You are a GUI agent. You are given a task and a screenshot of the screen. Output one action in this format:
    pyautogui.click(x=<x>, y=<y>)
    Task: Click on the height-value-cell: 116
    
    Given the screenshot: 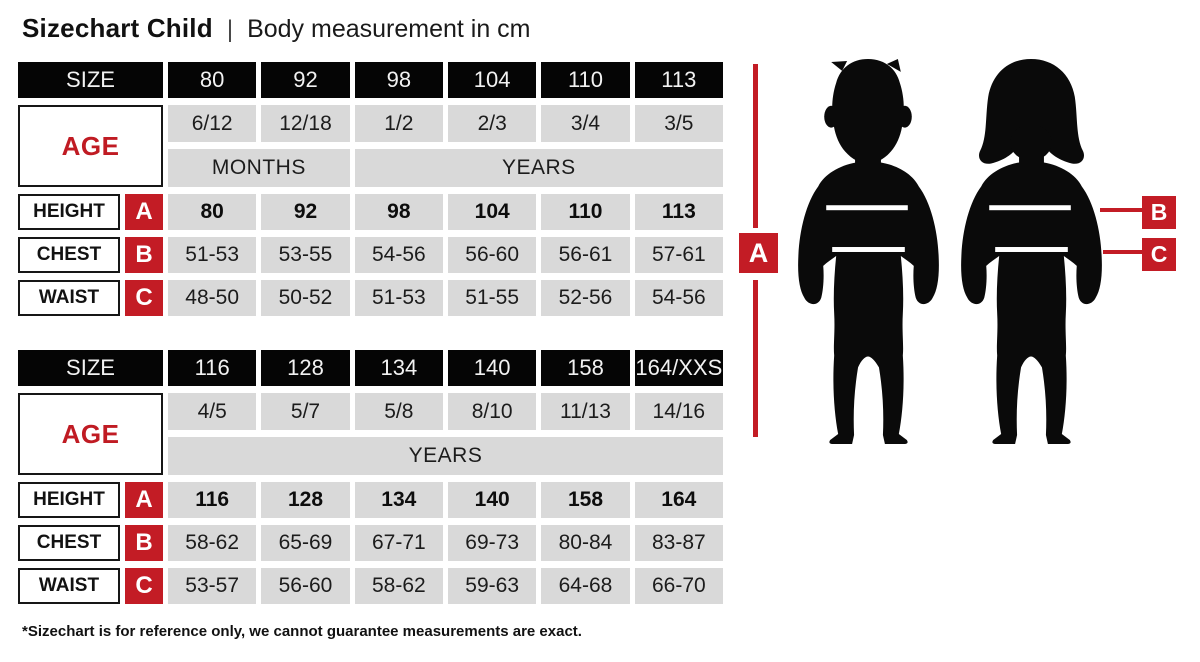 What is the action you would take?
    pyautogui.click(x=212, y=500)
    